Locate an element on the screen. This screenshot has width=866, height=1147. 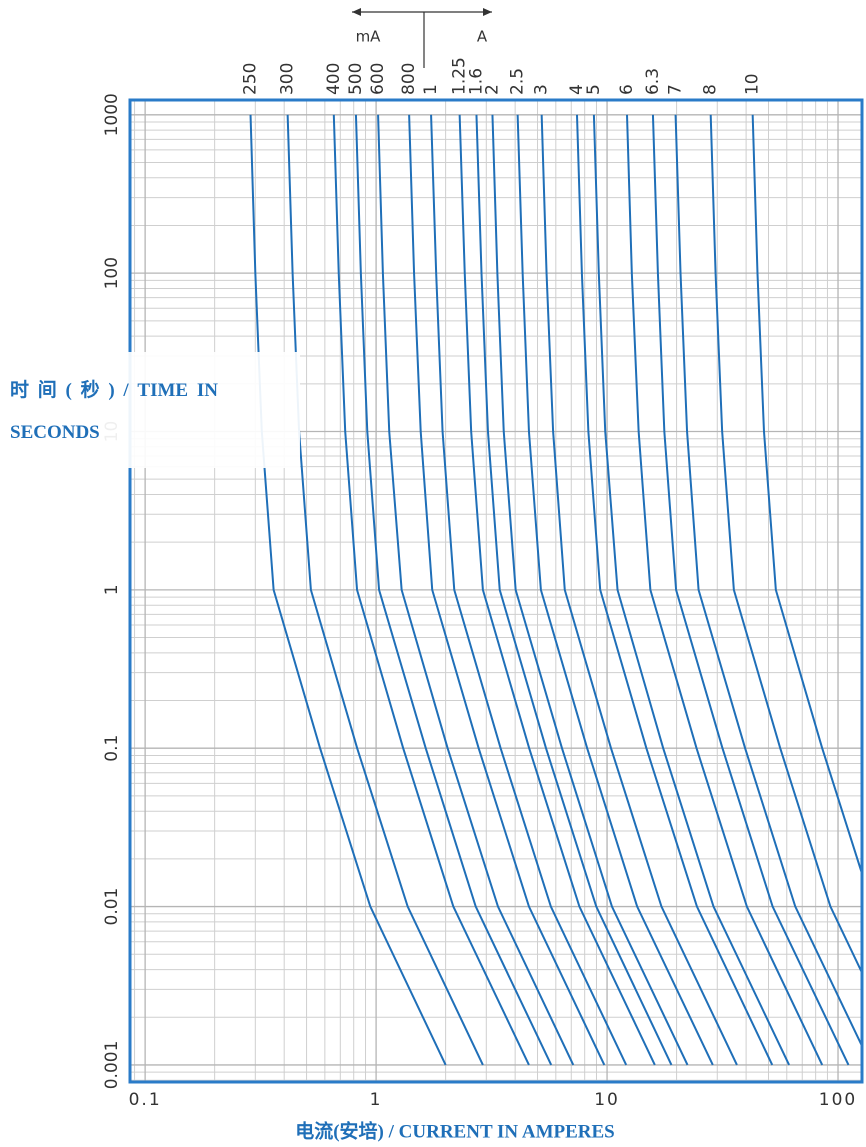
x-tick-label: 0.1 is located at coordinates (145, 1100).